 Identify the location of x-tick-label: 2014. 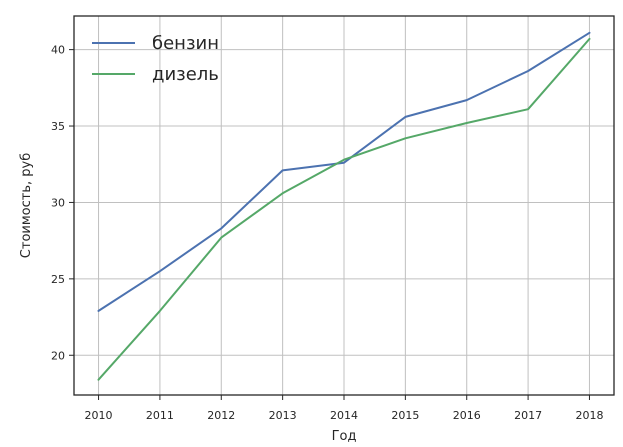
(344, 415).